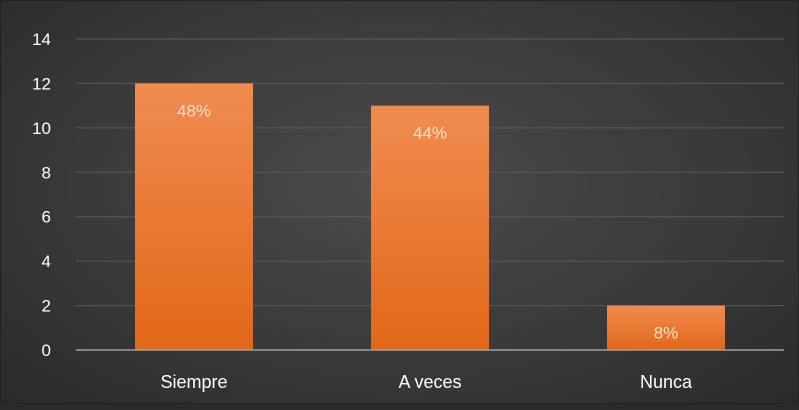 This screenshot has width=799, height=410. Describe the element at coordinates (194, 110) in the screenshot. I see `data-label-siempre: 48%` at that location.